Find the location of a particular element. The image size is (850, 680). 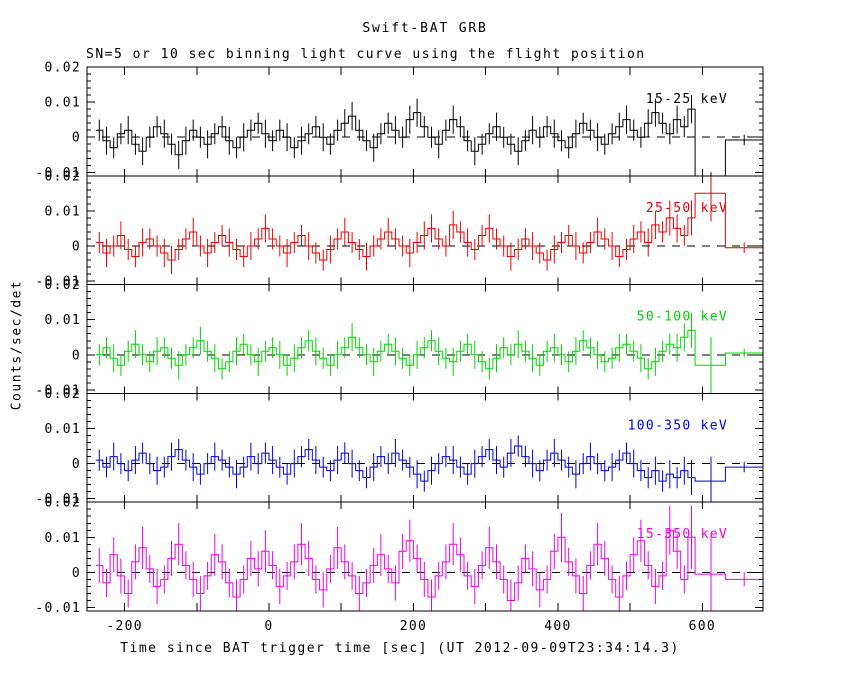

svg-text: 200 is located at coordinates (413, 626).